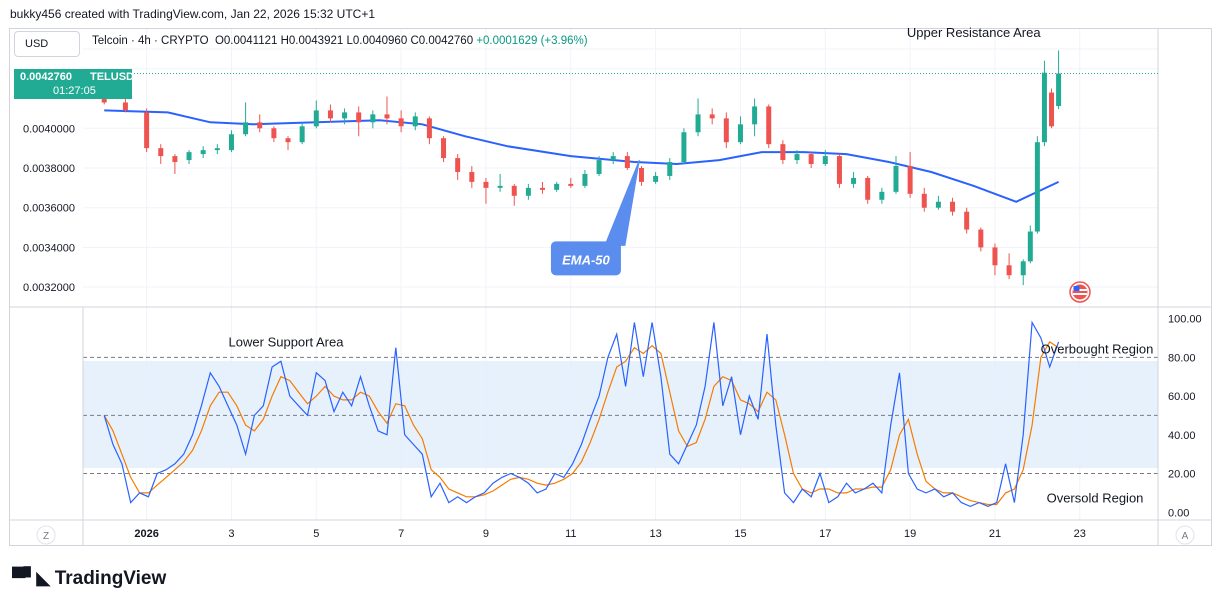 Image resolution: width=1222 pixels, height=608 pixels. I want to click on bottom-left-z-button: Z, so click(46, 535).